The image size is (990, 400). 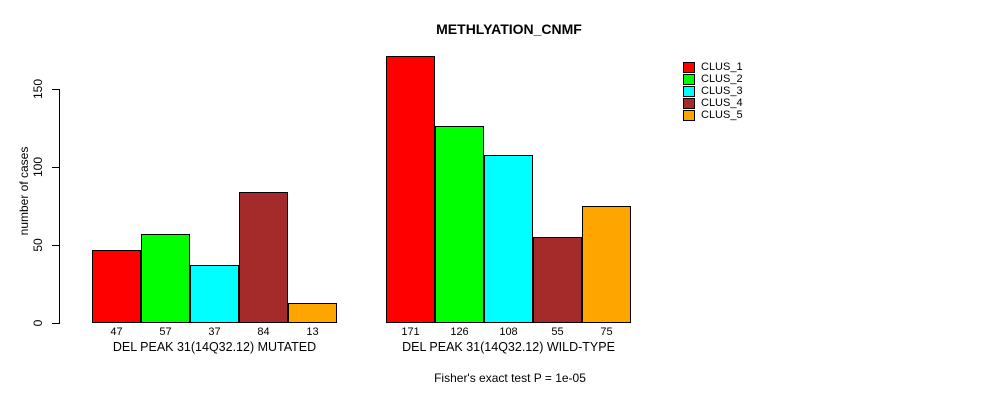 What do you see at coordinates (214, 347) in the screenshot?
I see `group-label: DEL PEAK 31(14Q32.12) MUTATED` at bounding box center [214, 347].